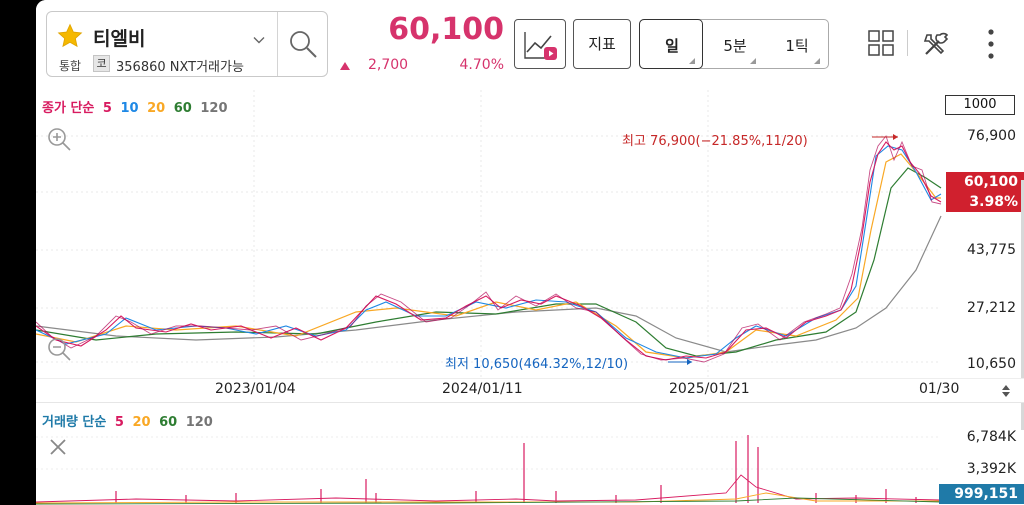 The height and width of the screenshot is (505, 1024). What do you see at coordinates (59, 349) in the screenshot?
I see `zoom-out-icon` at bounding box center [59, 349].